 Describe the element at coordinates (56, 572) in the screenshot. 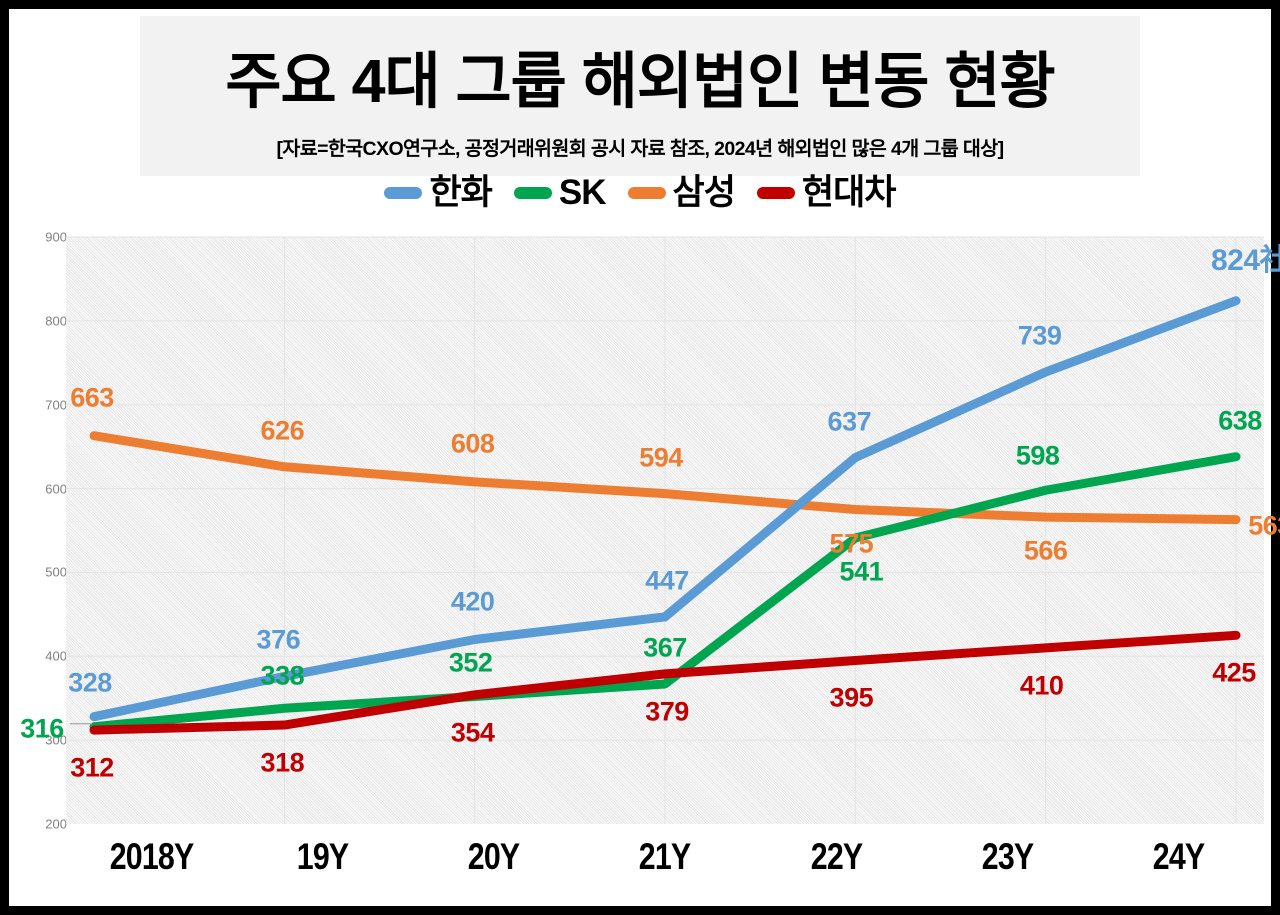

I see `y-axis-tick-label: 500` at that location.